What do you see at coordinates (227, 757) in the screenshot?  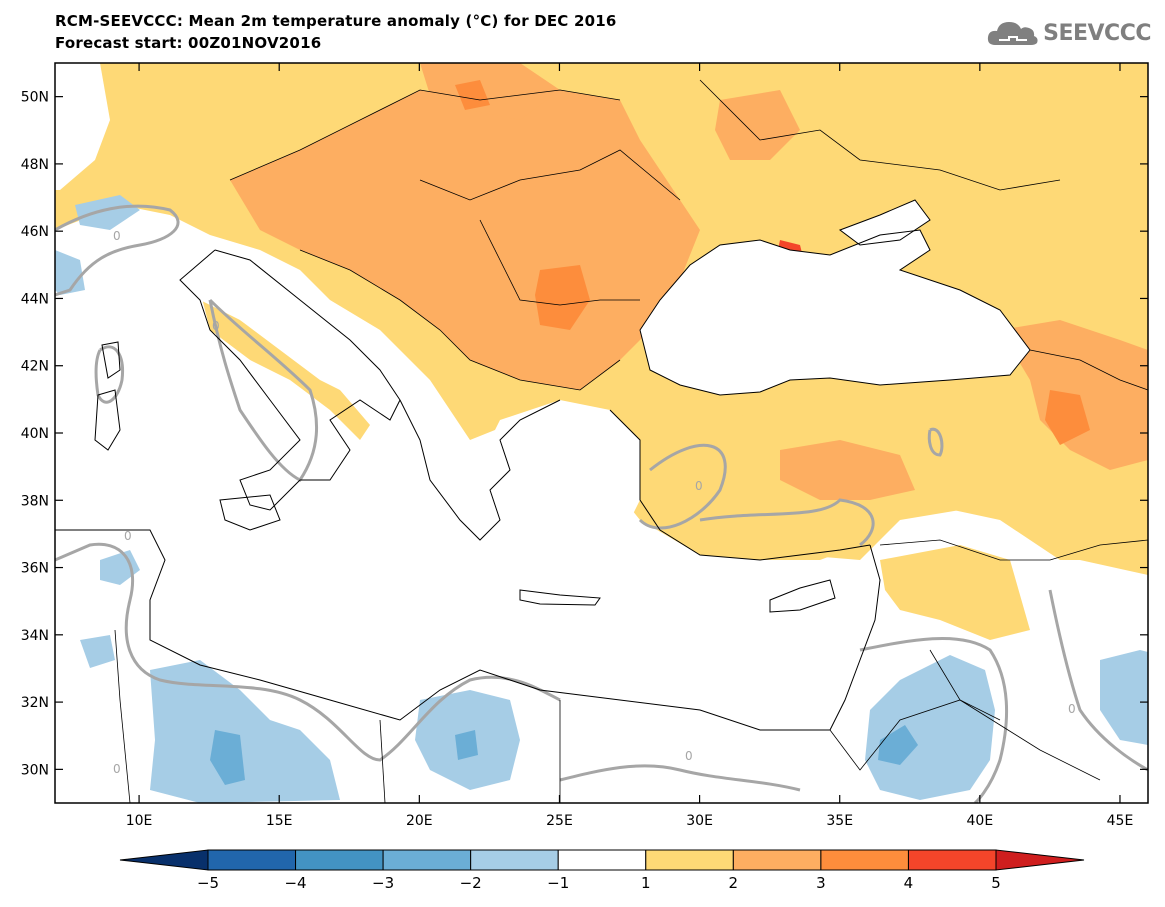 I see `anomaly-neg2to3-libya` at bounding box center [227, 757].